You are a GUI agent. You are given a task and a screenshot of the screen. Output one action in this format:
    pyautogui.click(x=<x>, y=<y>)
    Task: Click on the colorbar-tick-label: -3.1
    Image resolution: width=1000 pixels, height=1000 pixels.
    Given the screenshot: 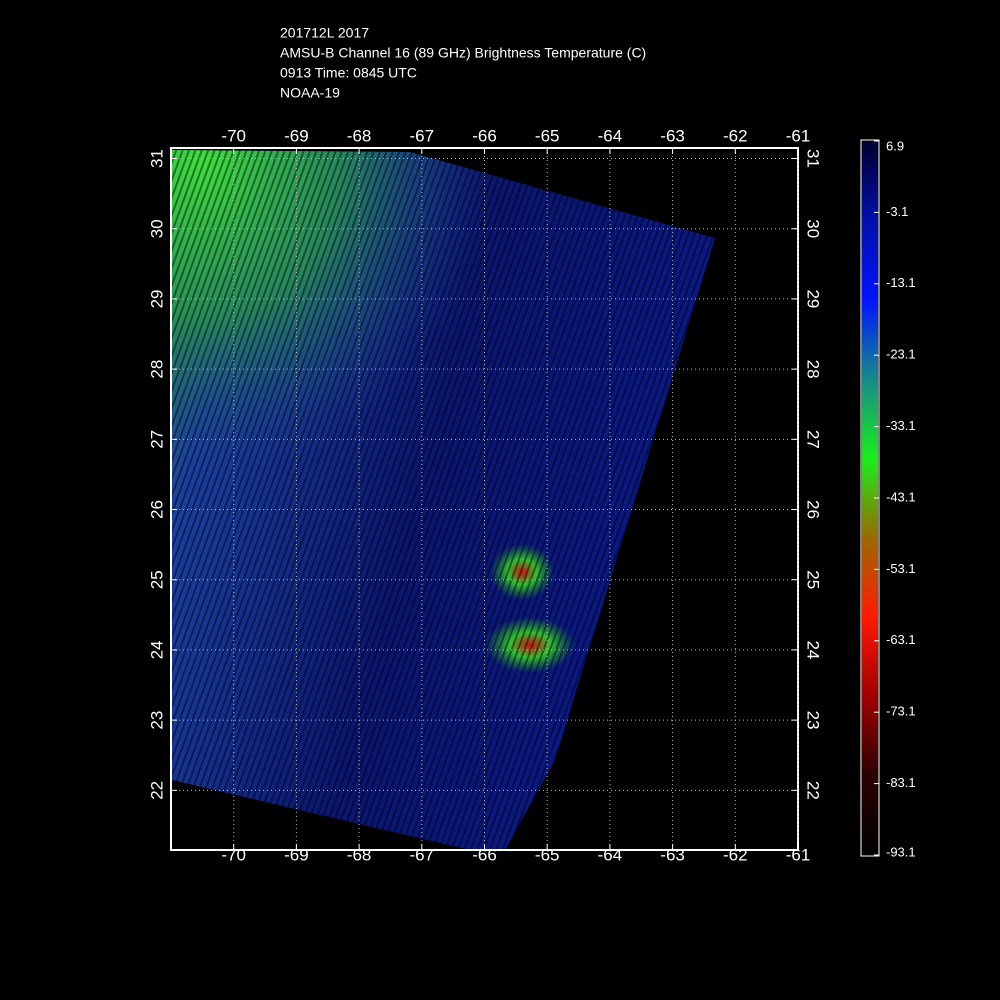 What is the action you would take?
    pyautogui.click(x=897, y=211)
    